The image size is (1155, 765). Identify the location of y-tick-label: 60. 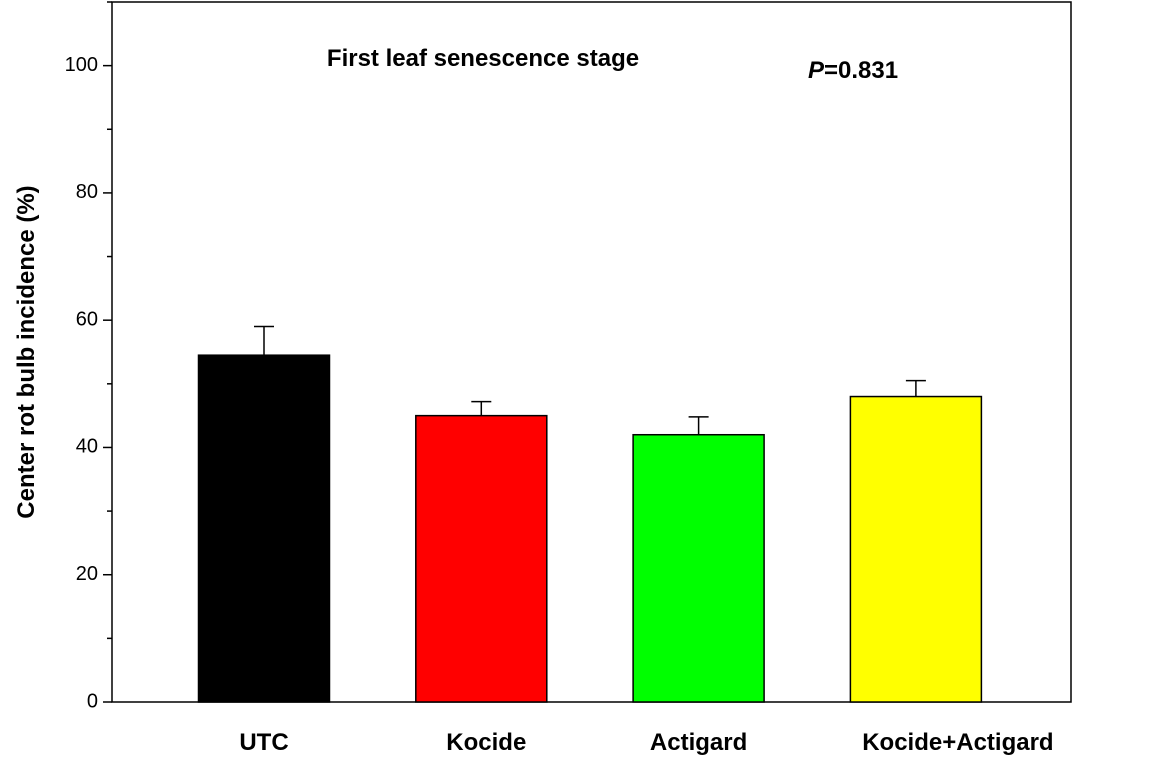
(87, 319).